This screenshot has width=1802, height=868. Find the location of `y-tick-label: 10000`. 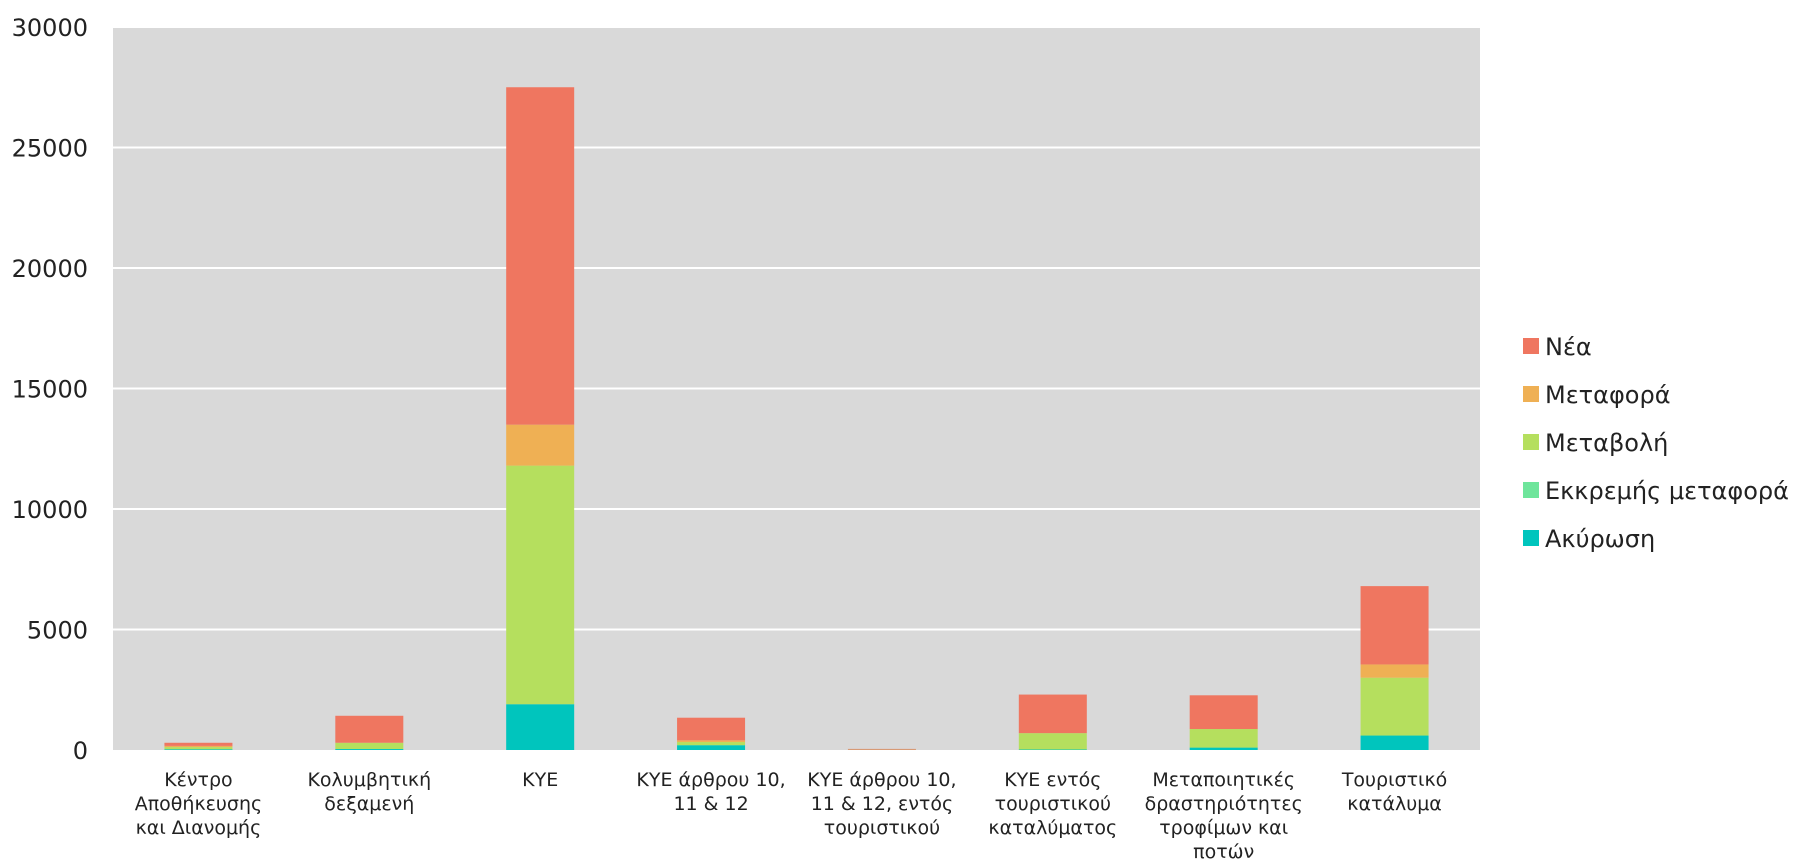

y-tick-label: 10000 is located at coordinates (50, 510).